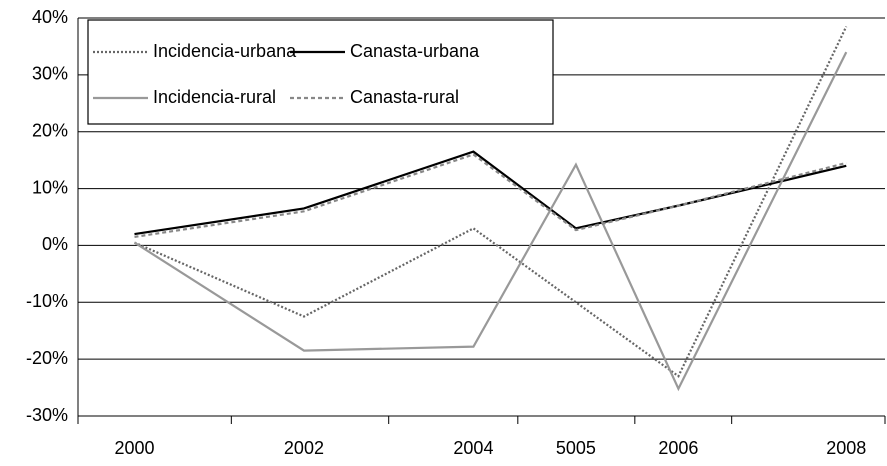  Describe the element at coordinates (55, 244) in the screenshot. I see `y-tick-label: 0%` at that location.